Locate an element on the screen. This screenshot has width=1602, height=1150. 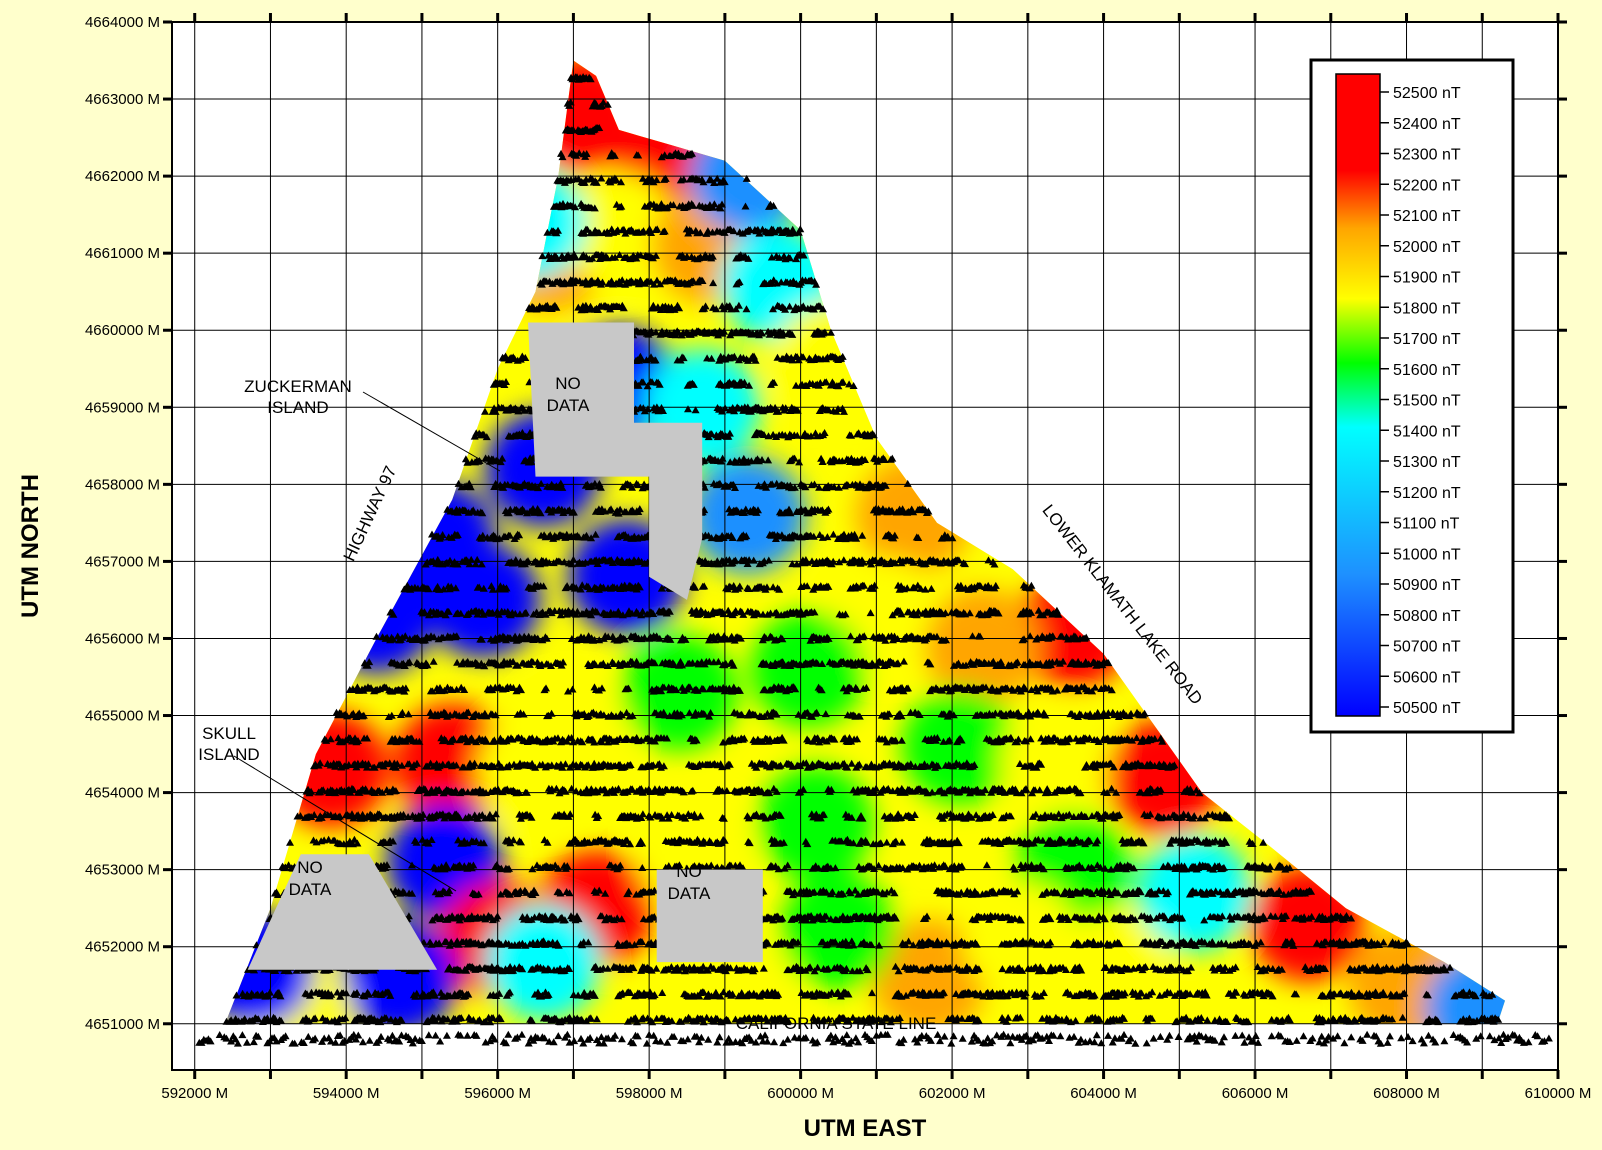
x-tick-label: 604000 M is located at coordinates (1103, 1093).